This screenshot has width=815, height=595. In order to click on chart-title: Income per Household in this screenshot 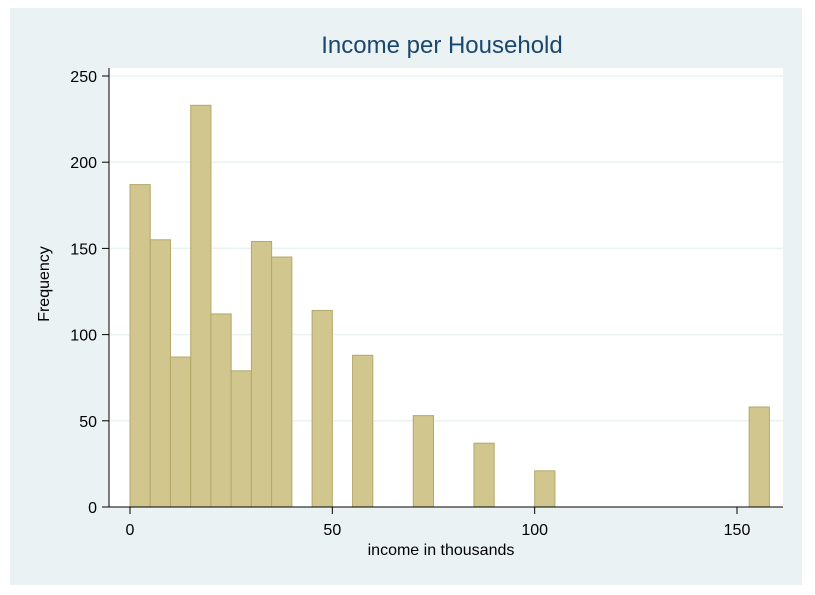, I will do `click(441, 45)`.